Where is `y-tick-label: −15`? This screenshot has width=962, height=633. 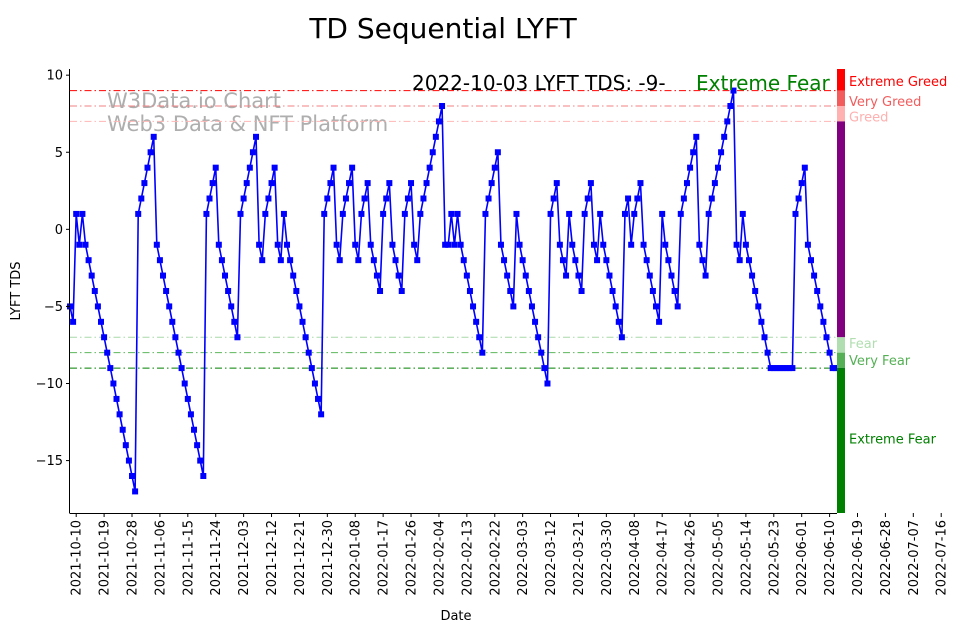
y-tick-label: −15 is located at coordinates (49, 461).